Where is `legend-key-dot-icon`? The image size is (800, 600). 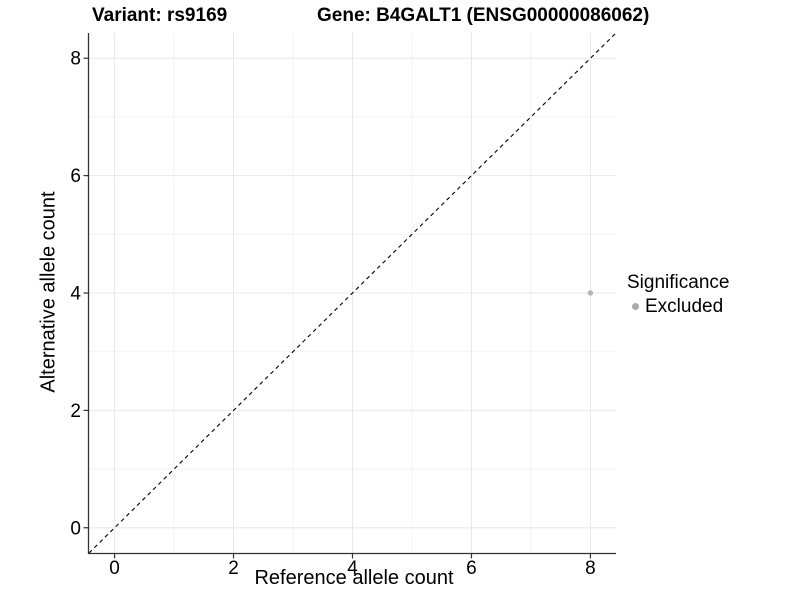 legend-key-dot-icon is located at coordinates (635, 307).